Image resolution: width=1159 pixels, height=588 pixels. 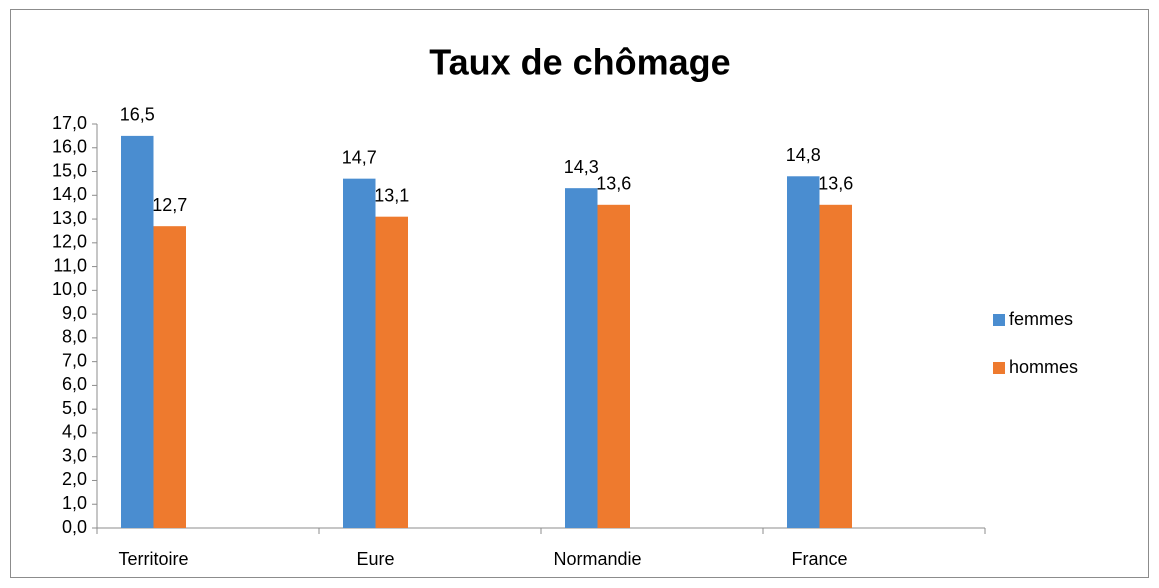 I want to click on y-tick-label: 16,0, so click(x=69, y=147).